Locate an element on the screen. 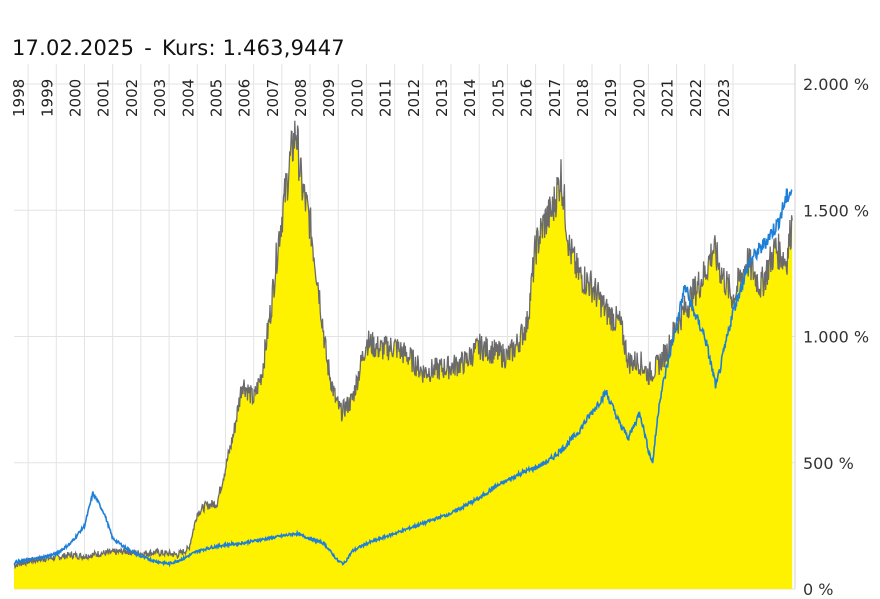  x-tick-label: 2019 is located at coordinates (611, 98).